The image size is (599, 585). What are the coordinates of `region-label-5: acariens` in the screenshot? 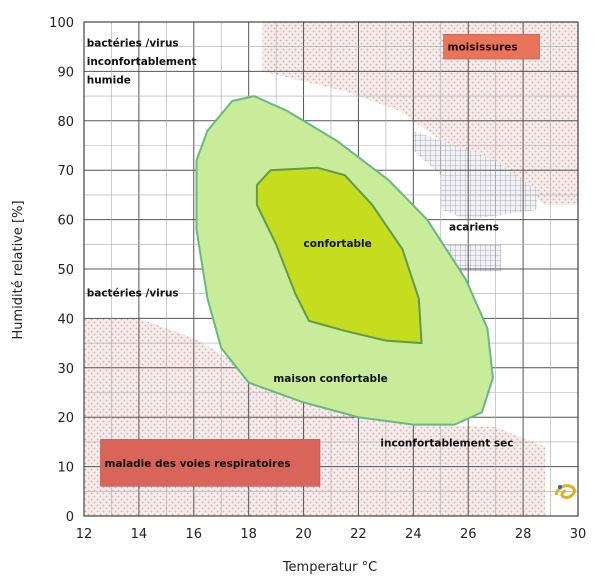 It's located at (474, 227).